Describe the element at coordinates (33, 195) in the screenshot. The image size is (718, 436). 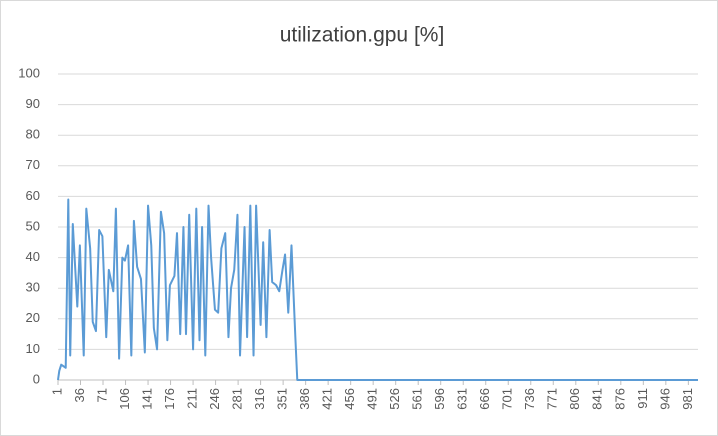
I see `y-tick-label: 60` at that location.